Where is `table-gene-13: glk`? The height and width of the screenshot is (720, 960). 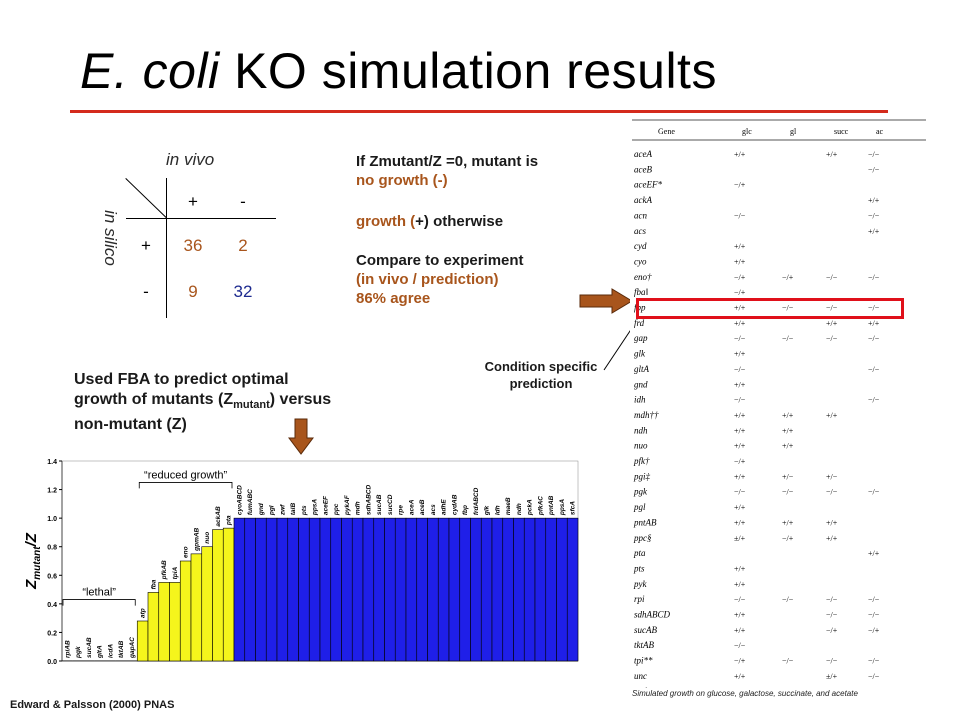 table-gene-13: glk is located at coordinates (640, 354).